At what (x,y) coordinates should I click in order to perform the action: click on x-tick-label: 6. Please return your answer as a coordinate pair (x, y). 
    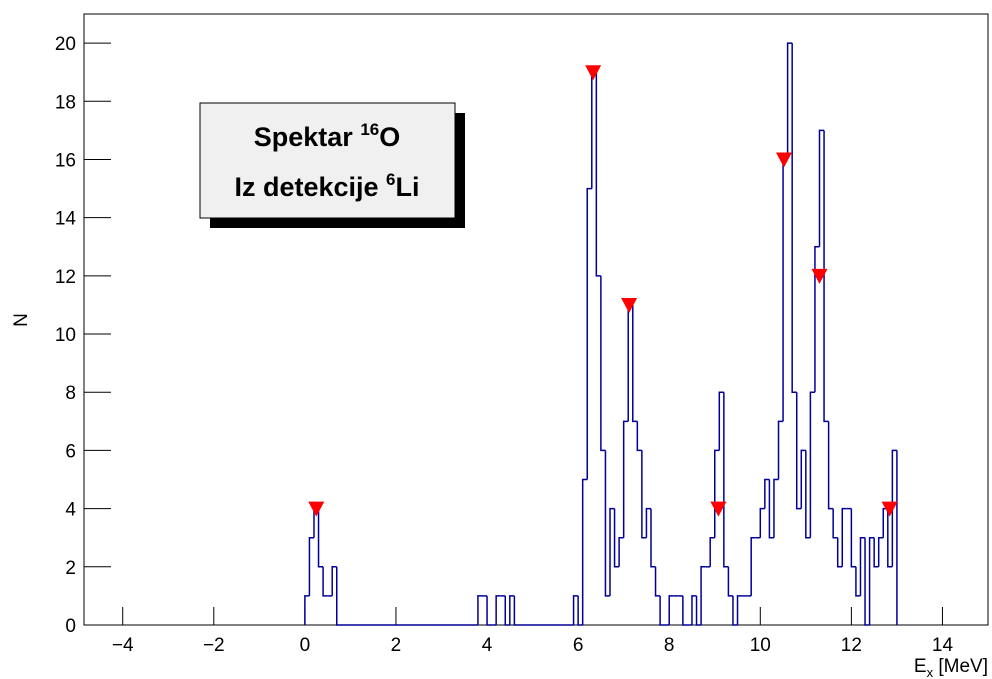
    Looking at the image, I should click on (578, 645).